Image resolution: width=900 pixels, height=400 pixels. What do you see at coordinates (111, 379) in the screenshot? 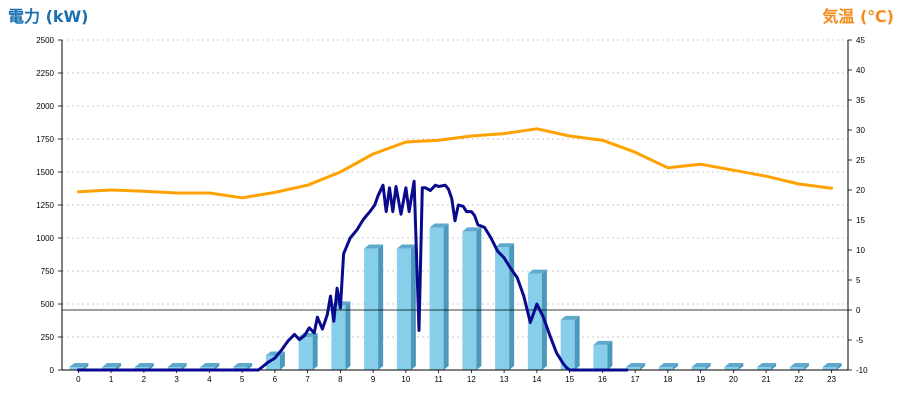
I see `x-tick-label: 1` at bounding box center [111, 379].